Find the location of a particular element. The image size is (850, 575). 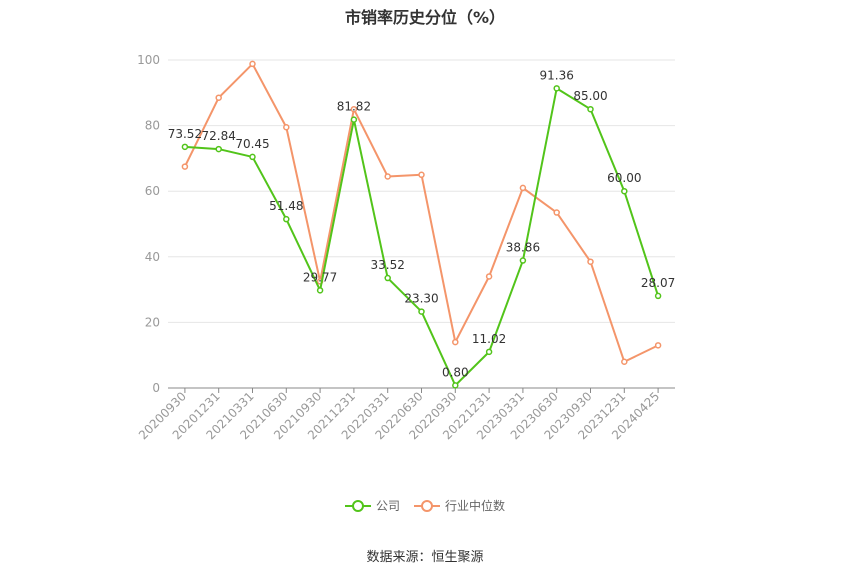

data-label: 0.80 is located at coordinates (455, 372).